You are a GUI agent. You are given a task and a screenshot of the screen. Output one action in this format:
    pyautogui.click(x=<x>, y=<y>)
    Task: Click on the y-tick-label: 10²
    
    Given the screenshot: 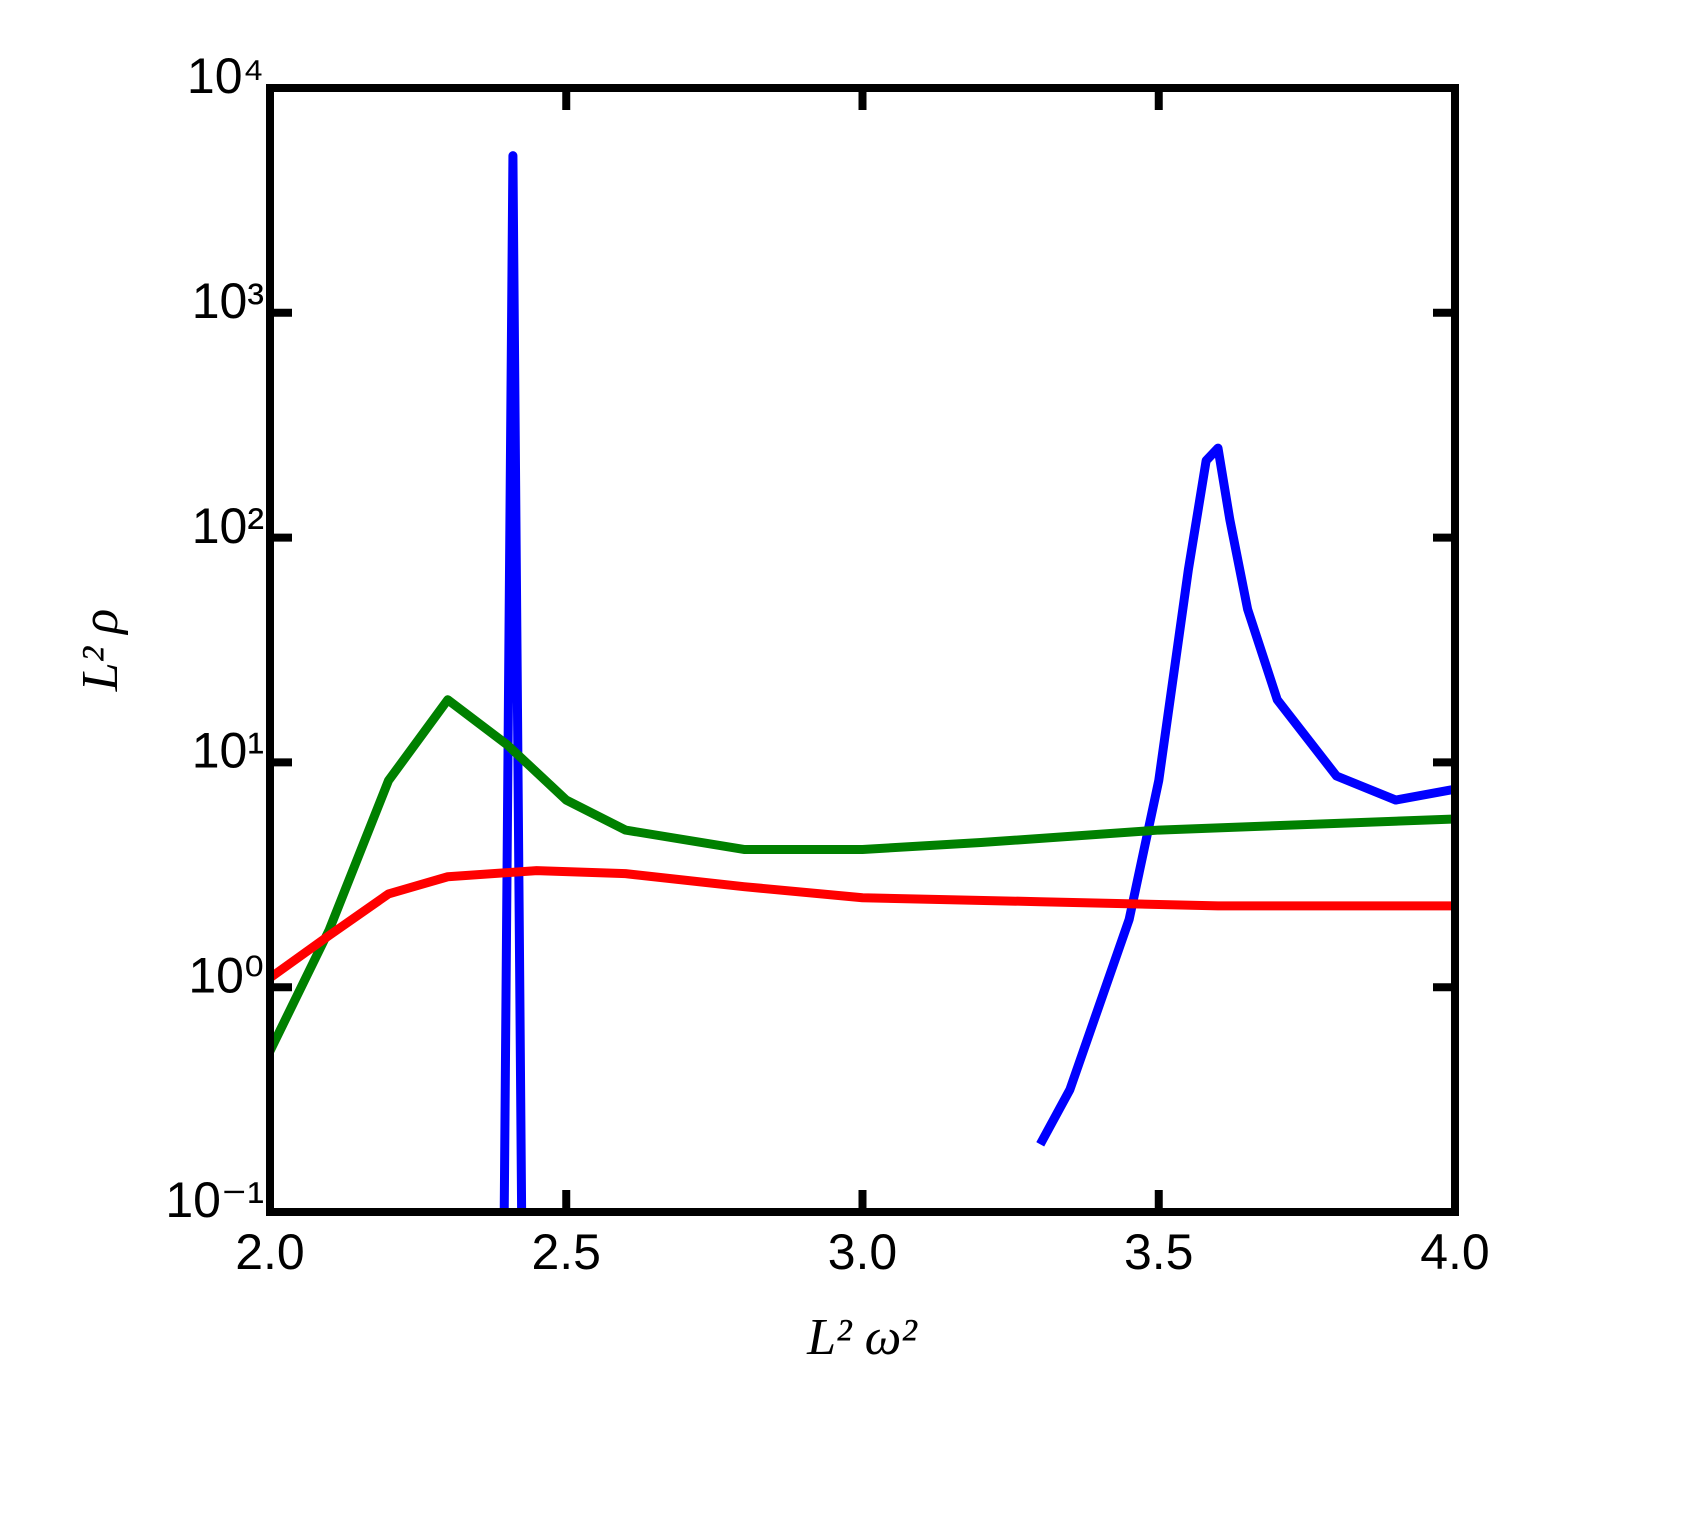 What is the action you would take?
    pyautogui.click(x=228, y=526)
    